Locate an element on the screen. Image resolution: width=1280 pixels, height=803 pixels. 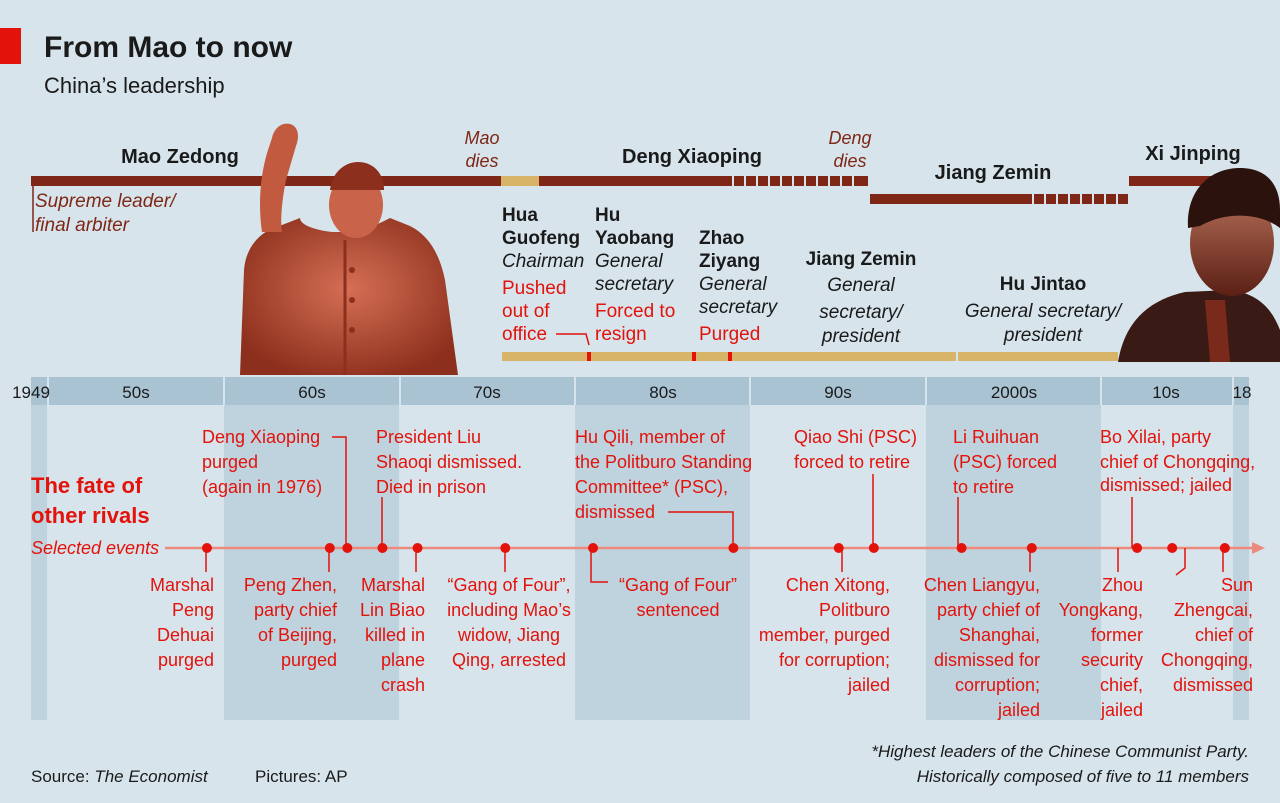
source-credit: Source: The Economist is located at coordinates (120, 776).